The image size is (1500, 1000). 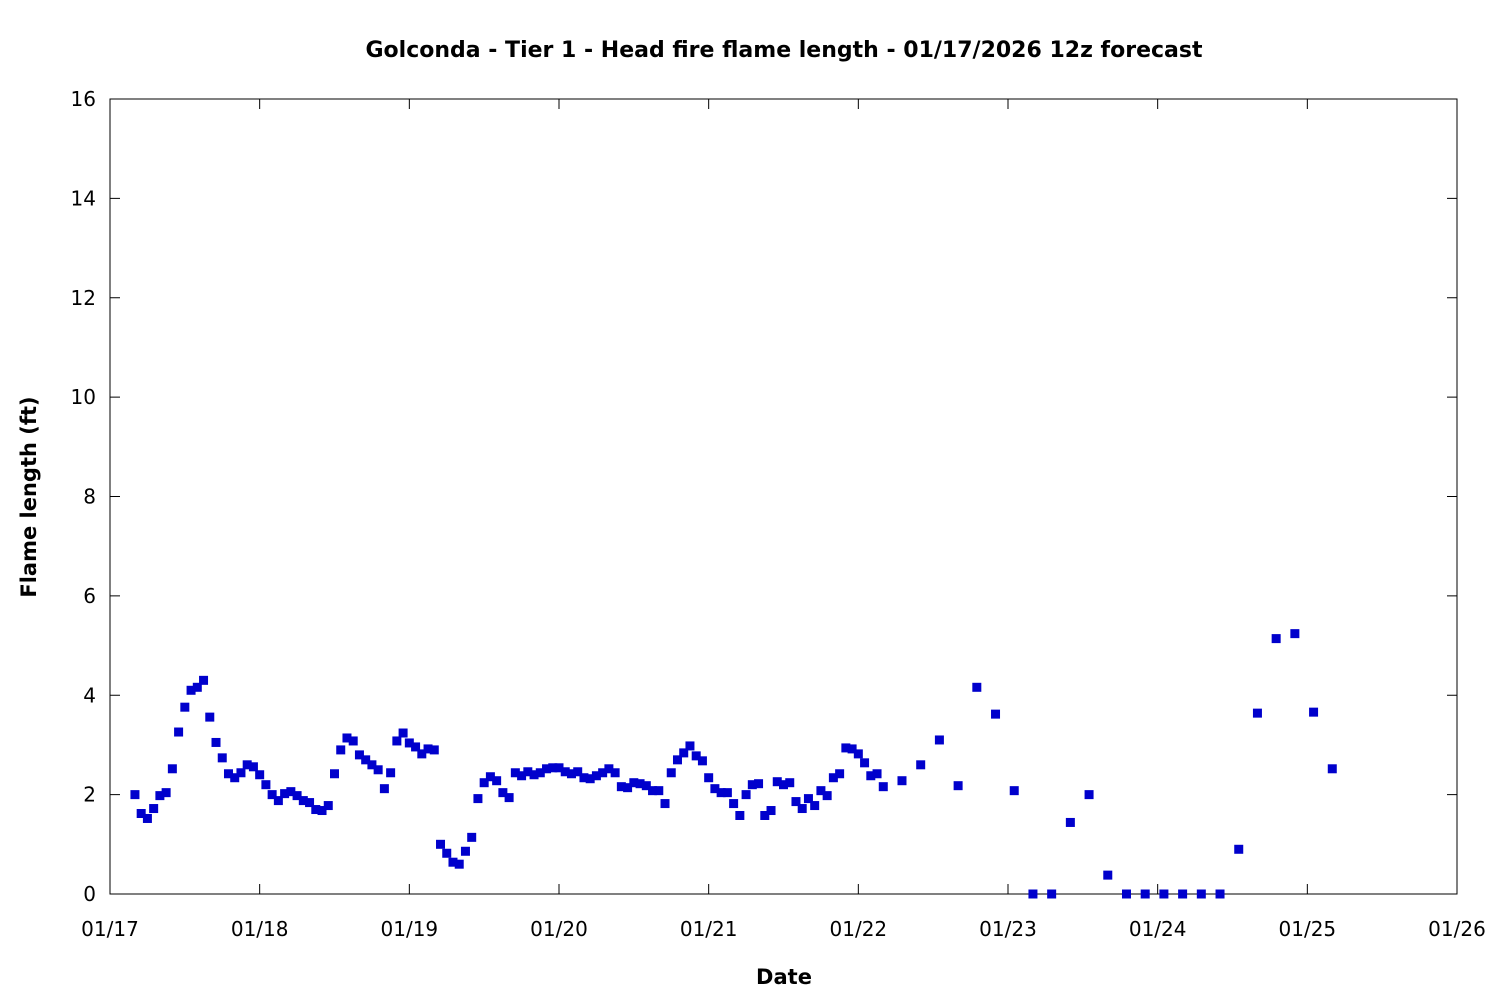 I want to click on x-axis-label: Date, so click(x=784, y=977).